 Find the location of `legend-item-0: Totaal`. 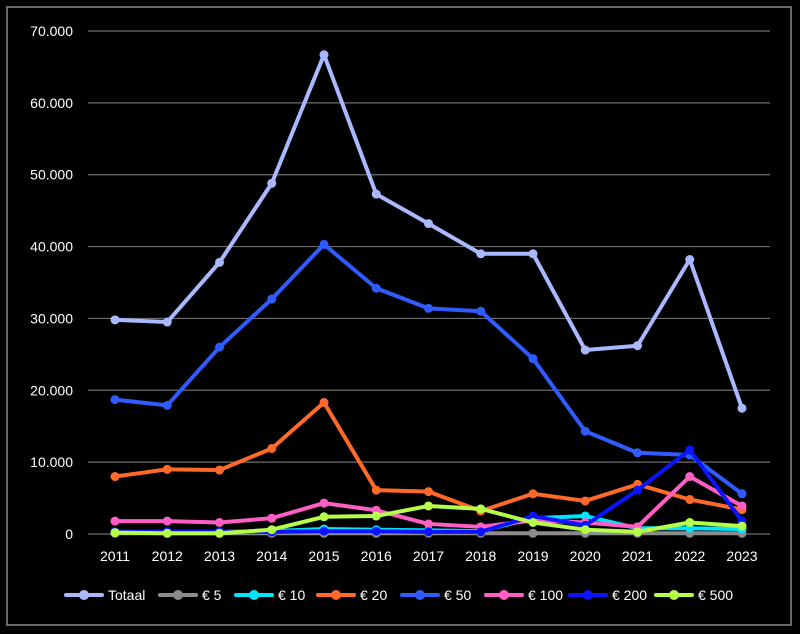

legend-item-0: Totaal is located at coordinates (104, 595).